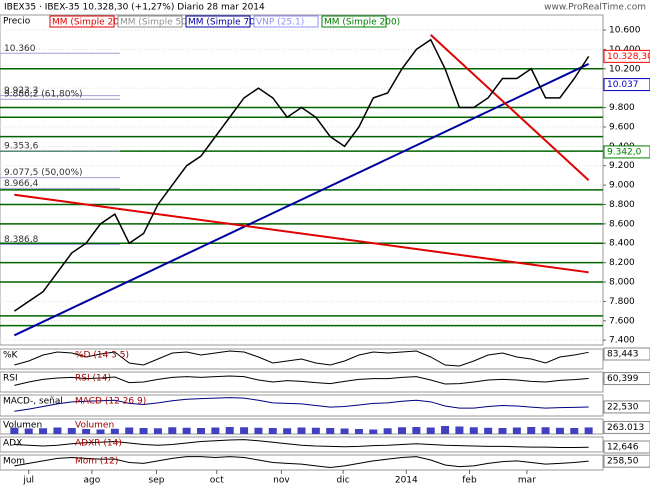  Describe the element at coordinates (87, 23) in the screenshot. I see `legend-label: MM (Simple 20)` at that location.